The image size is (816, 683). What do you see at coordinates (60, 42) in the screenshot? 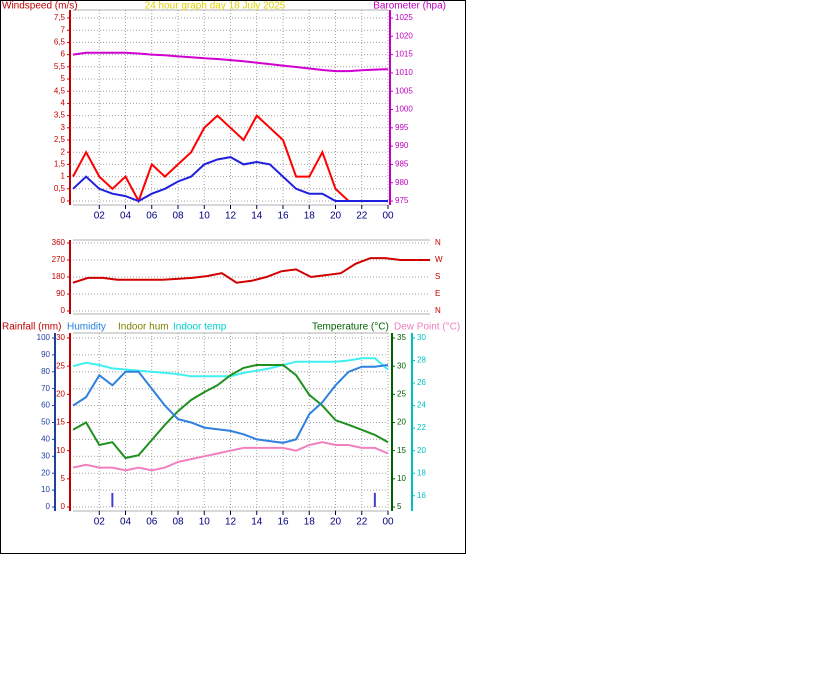
I see `y-tick-label: 6,5` at bounding box center [60, 42].